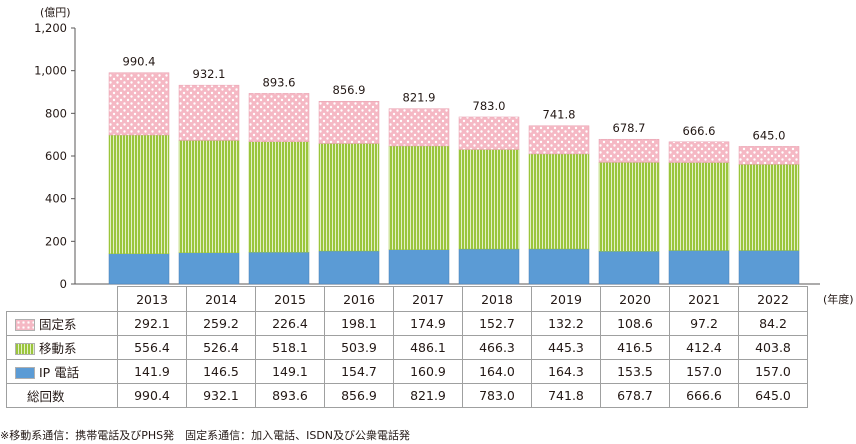  I want to click on year-header-row: 2013 2014 2015 2016 2017 2018 2019 2020 2021 2022, so click(407, 299).